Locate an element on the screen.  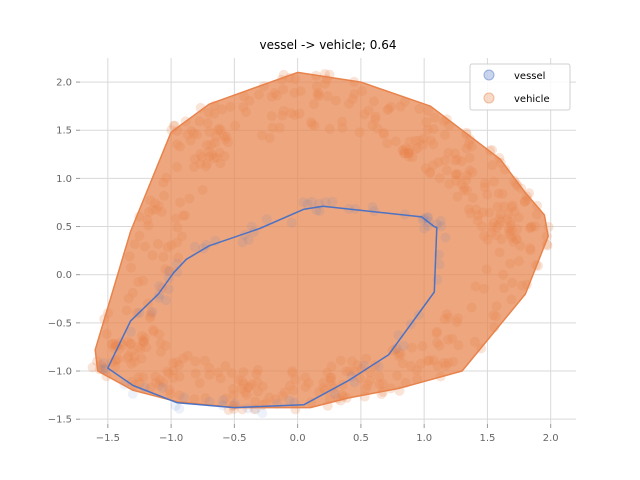
x-tick-label: 2.0 is located at coordinates (551, 438).